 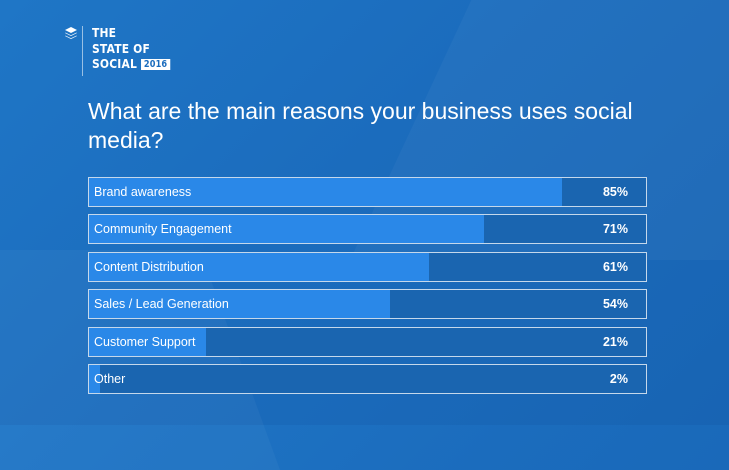 I want to click on category-label: Community Engagement, so click(x=163, y=229).